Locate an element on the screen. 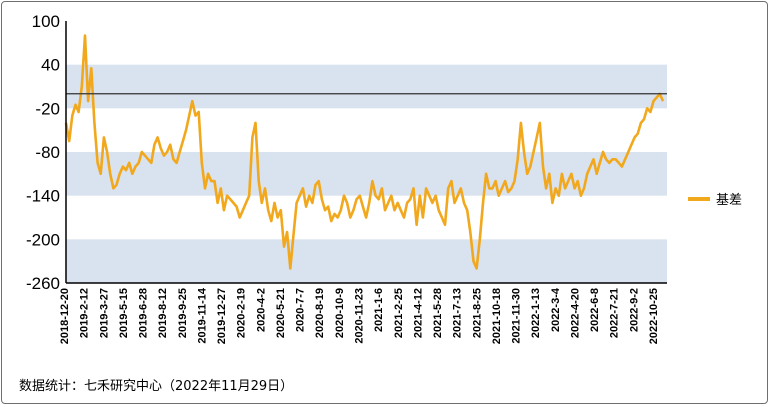 This screenshot has width=771, height=407. x-tick-label: 2022-4-20 is located at coordinates (575, 313).